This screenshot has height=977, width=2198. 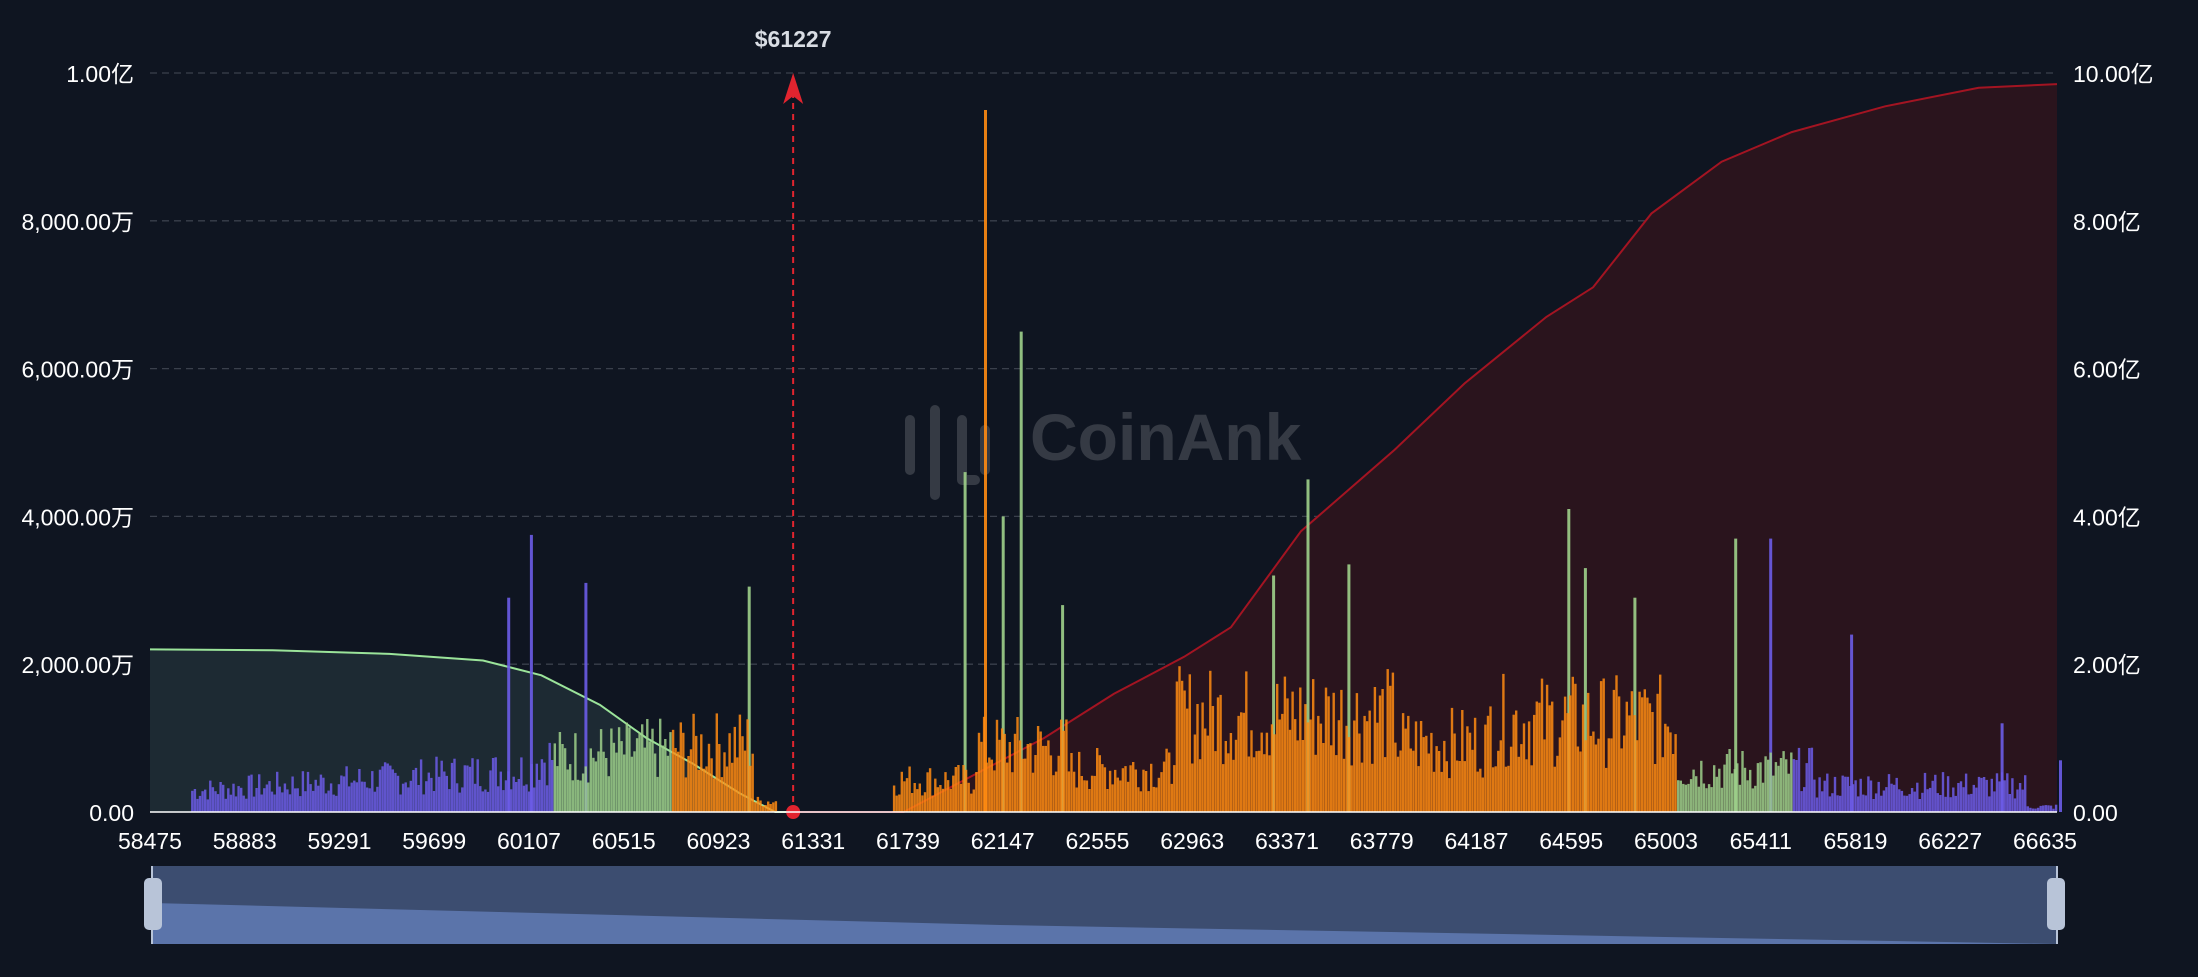 I want to click on y-left-tick-label: 2,000.00万, so click(x=77, y=665).